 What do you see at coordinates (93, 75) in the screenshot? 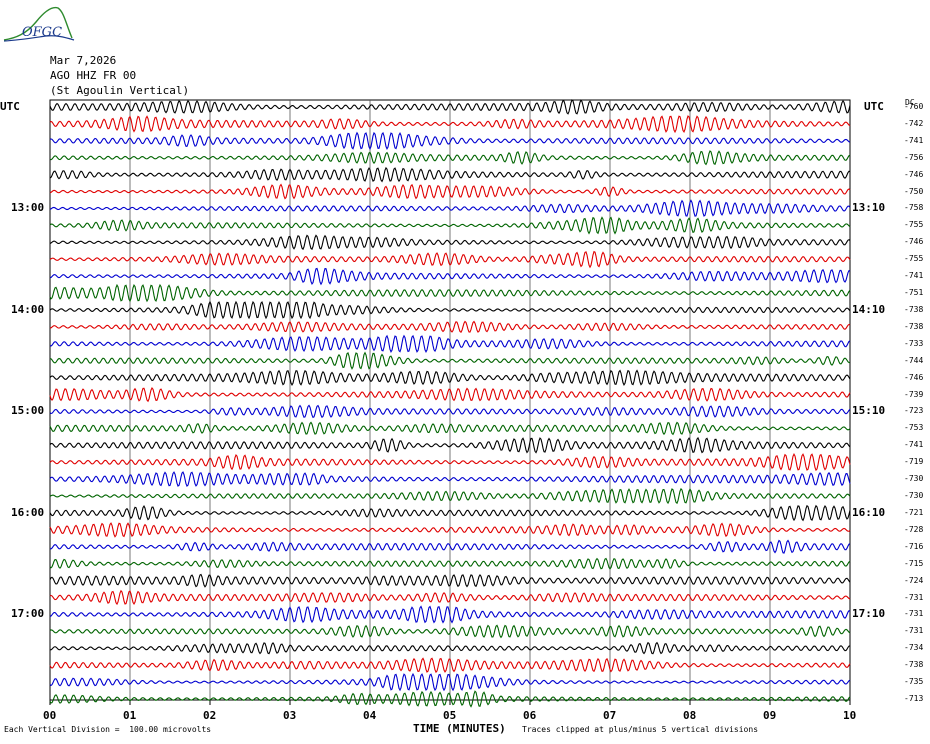
I see `station-code: AGO HHZ FR 00` at bounding box center [93, 75].